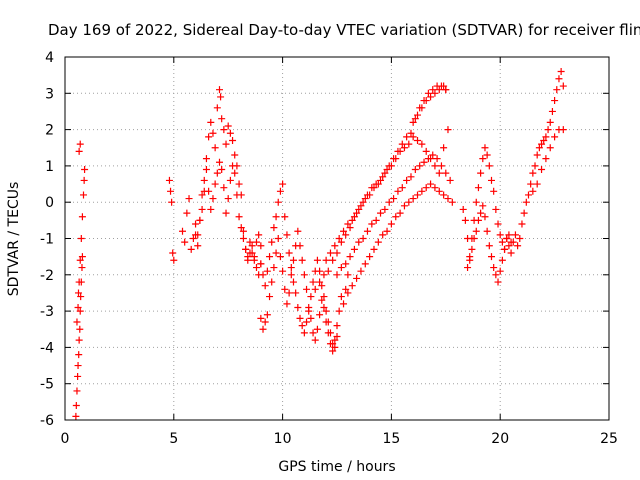  What do you see at coordinates (391, 439) in the screenshot?
I see `x-tick-label: 15` at bounding box center [391, 439].